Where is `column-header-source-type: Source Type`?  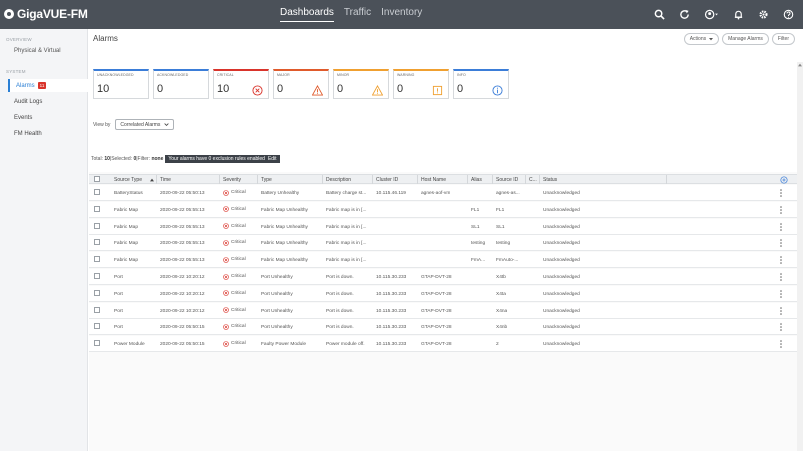 column-header-source-type: Source Type is located at coordinates (128, 180).